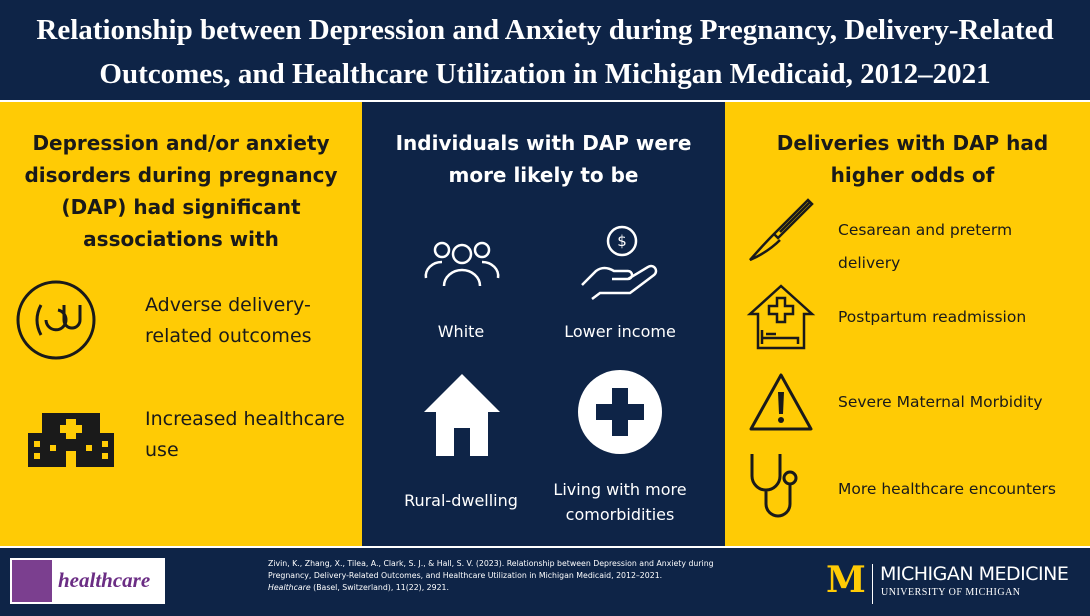  What do you see at coordinates (71, 440) in the screenshot?
I see `hospital-icon` at bounding box center [71, 440].